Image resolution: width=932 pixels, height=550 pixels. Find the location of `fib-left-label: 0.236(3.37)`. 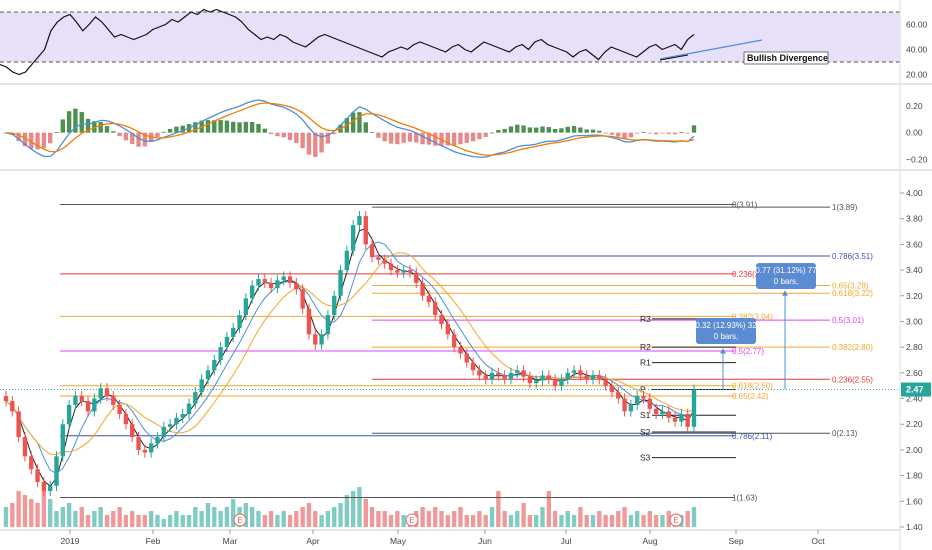

fib-left-label: 0.236(3.37) is located at coordinates (752, 274).